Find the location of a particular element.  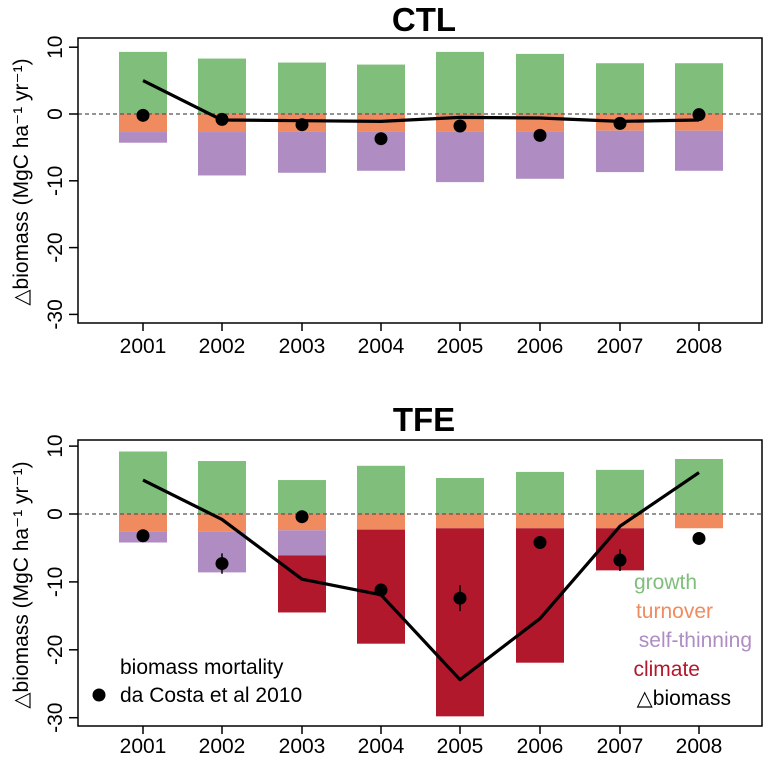

bar-self-thinning-2002 is located at coordinates (222, 154).